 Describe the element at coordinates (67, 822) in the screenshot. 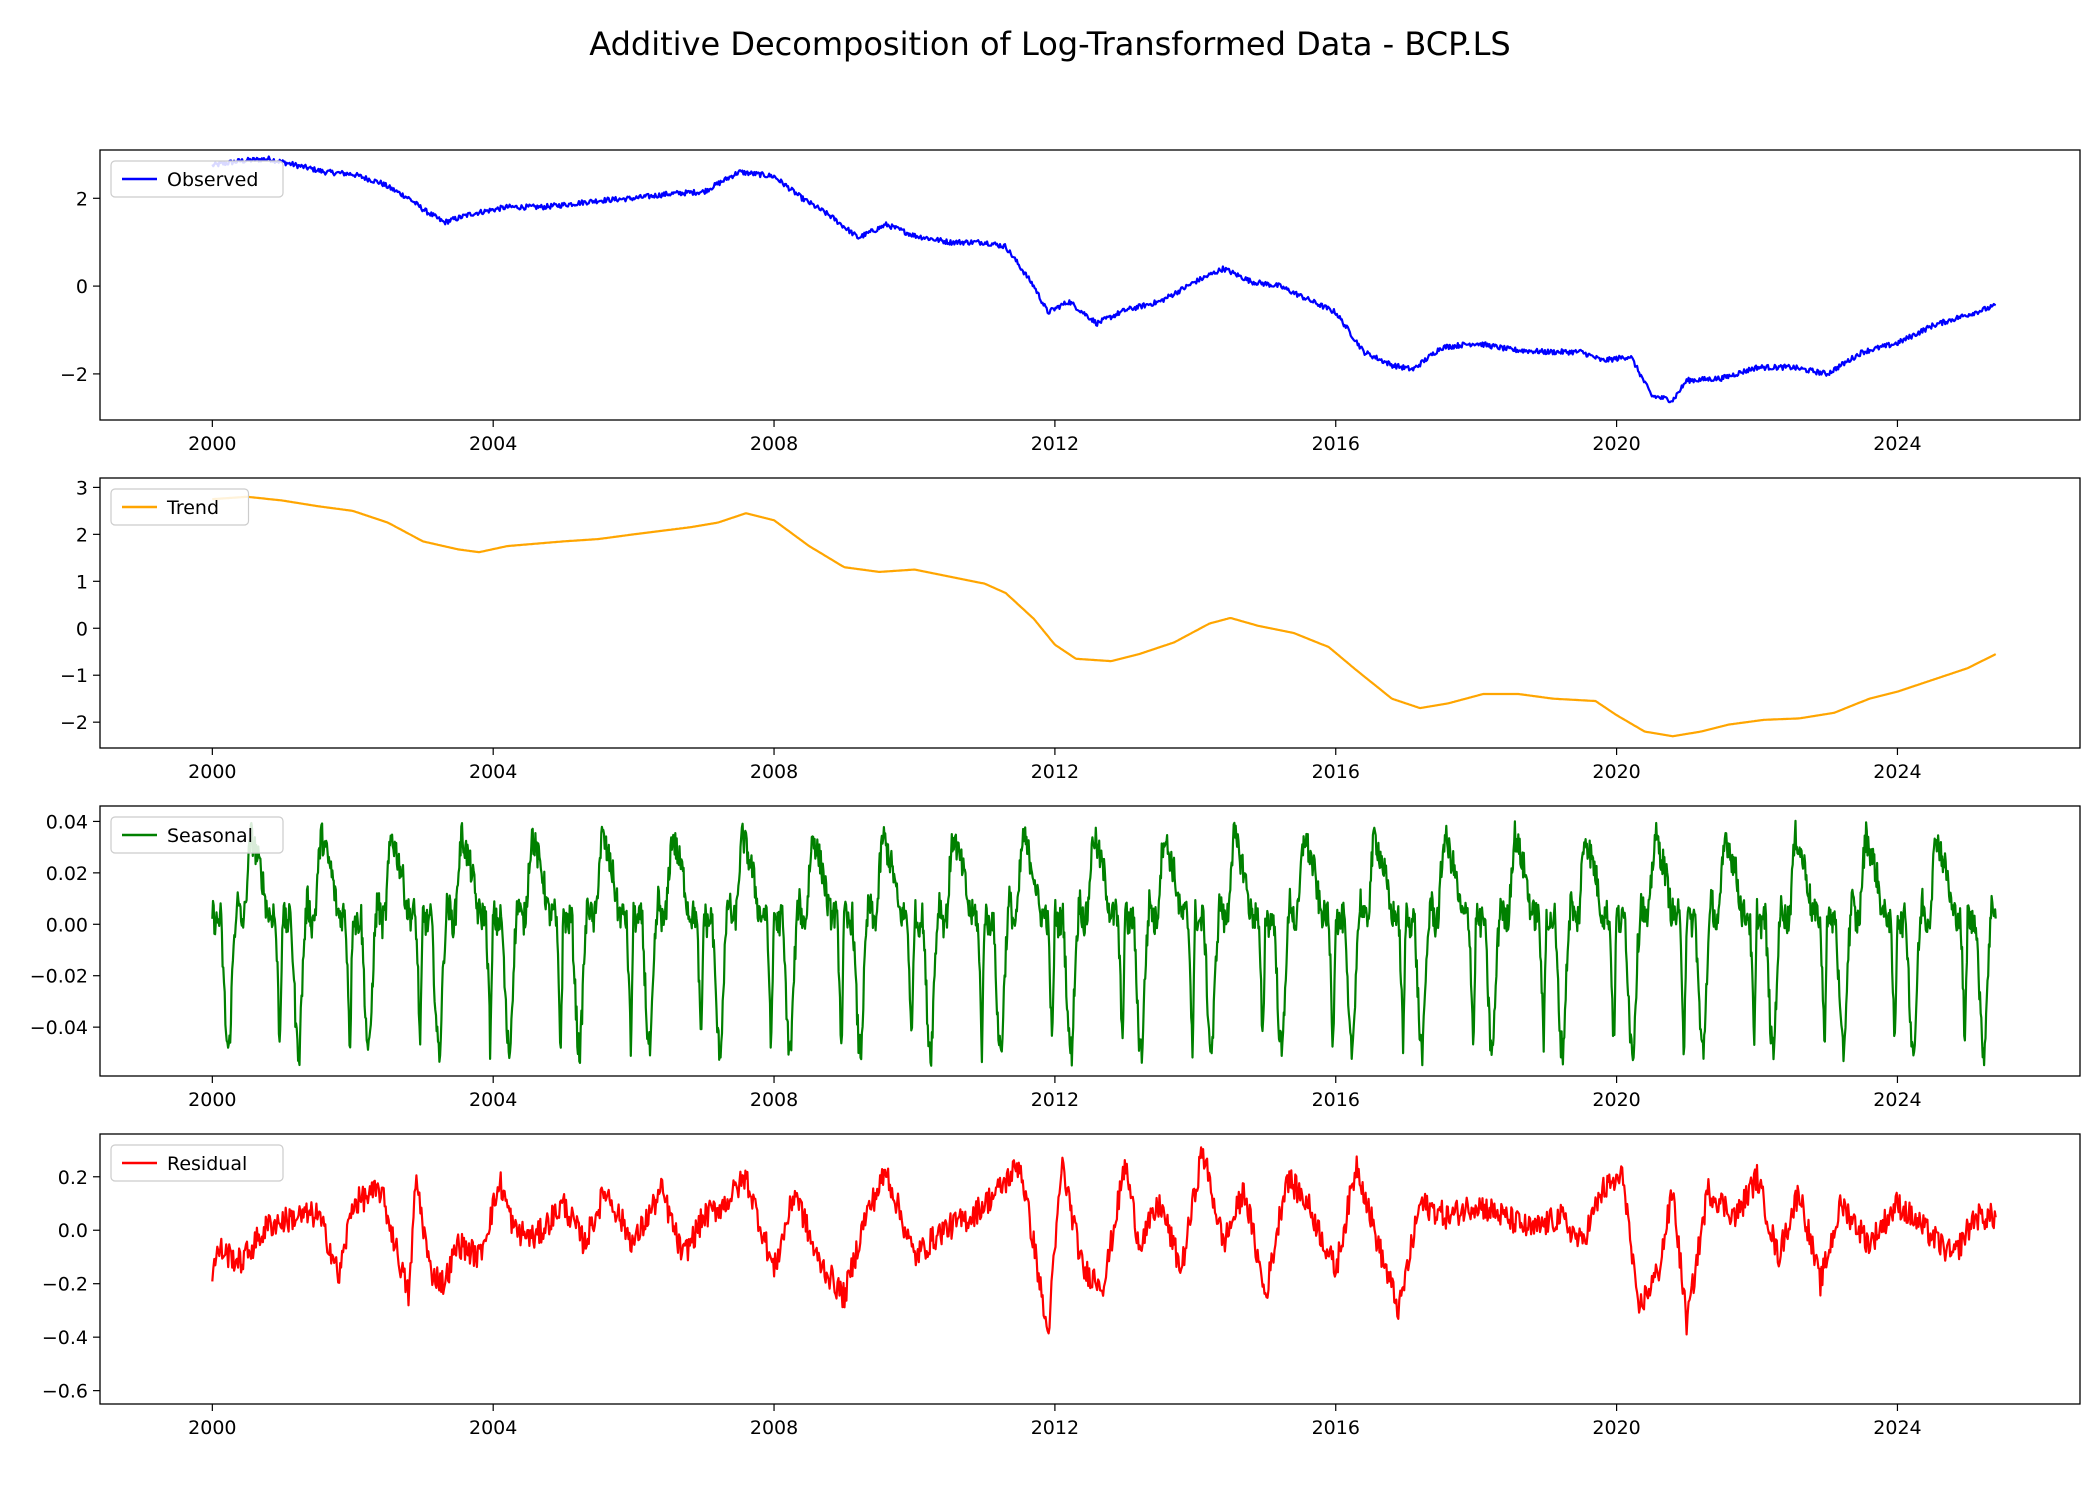

I see `y-tick-label: 0.04` at that location.